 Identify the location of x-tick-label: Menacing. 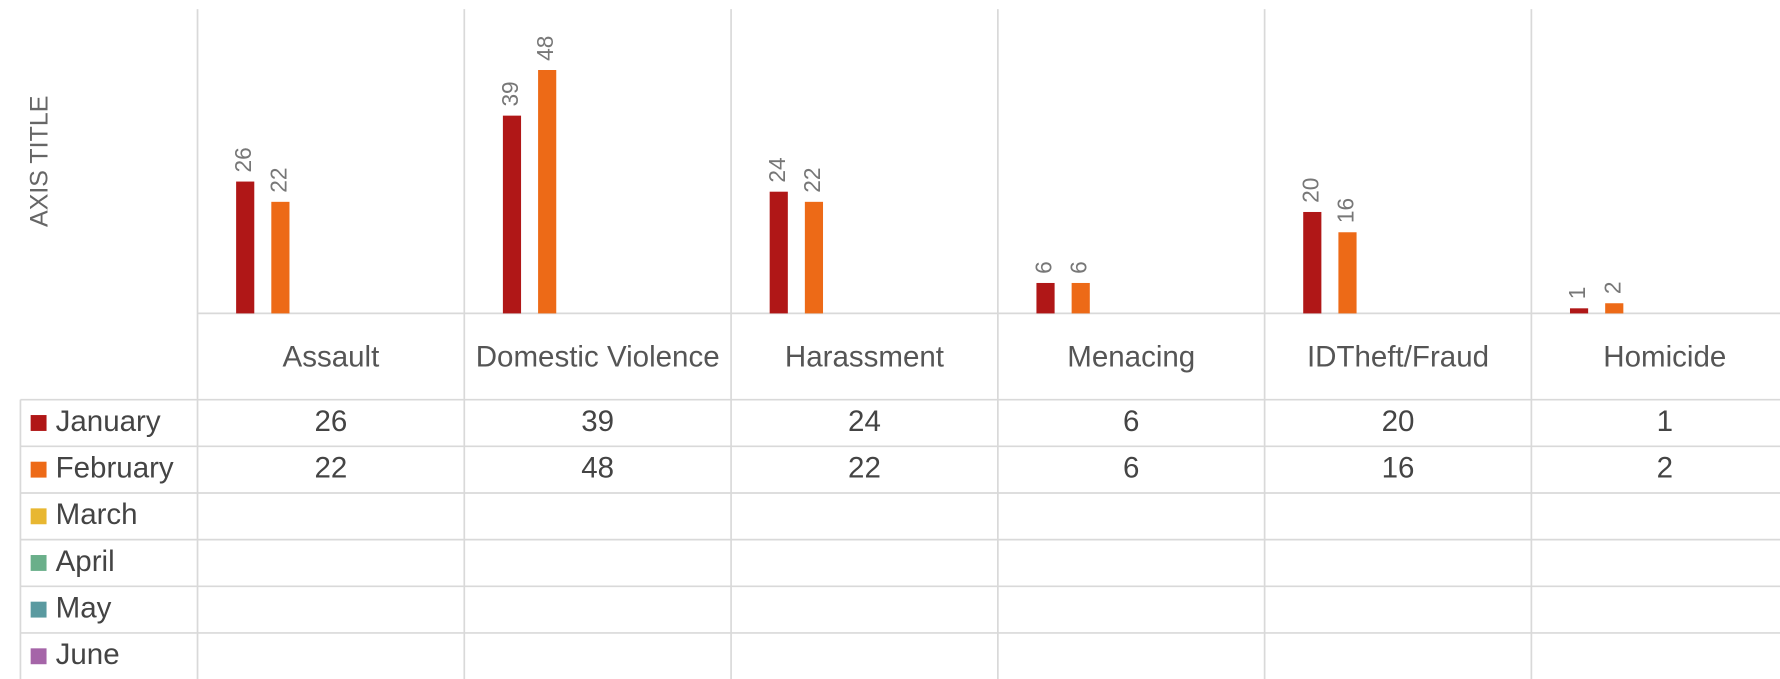
(1131, 356).